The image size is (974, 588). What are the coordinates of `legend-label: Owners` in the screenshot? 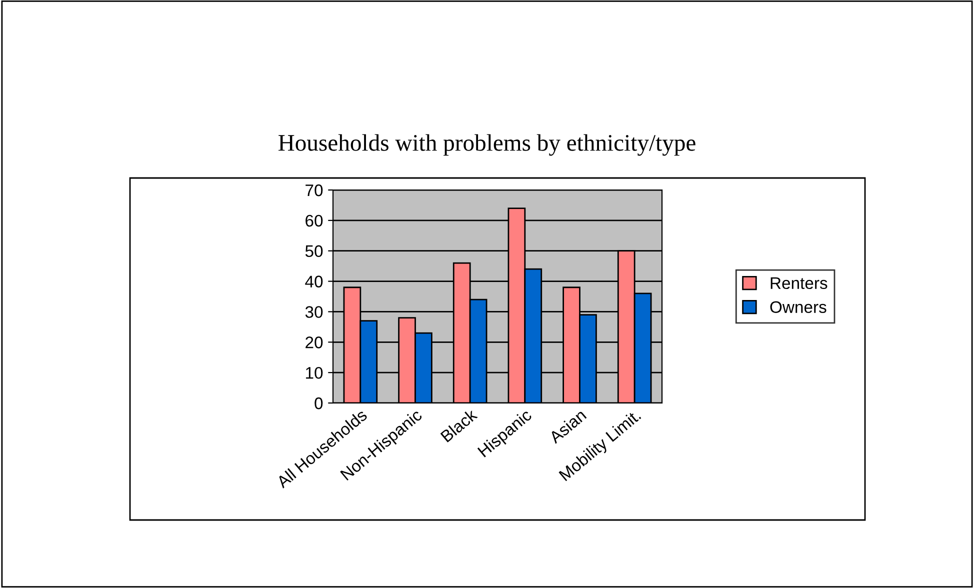 It's located at (798, 307).